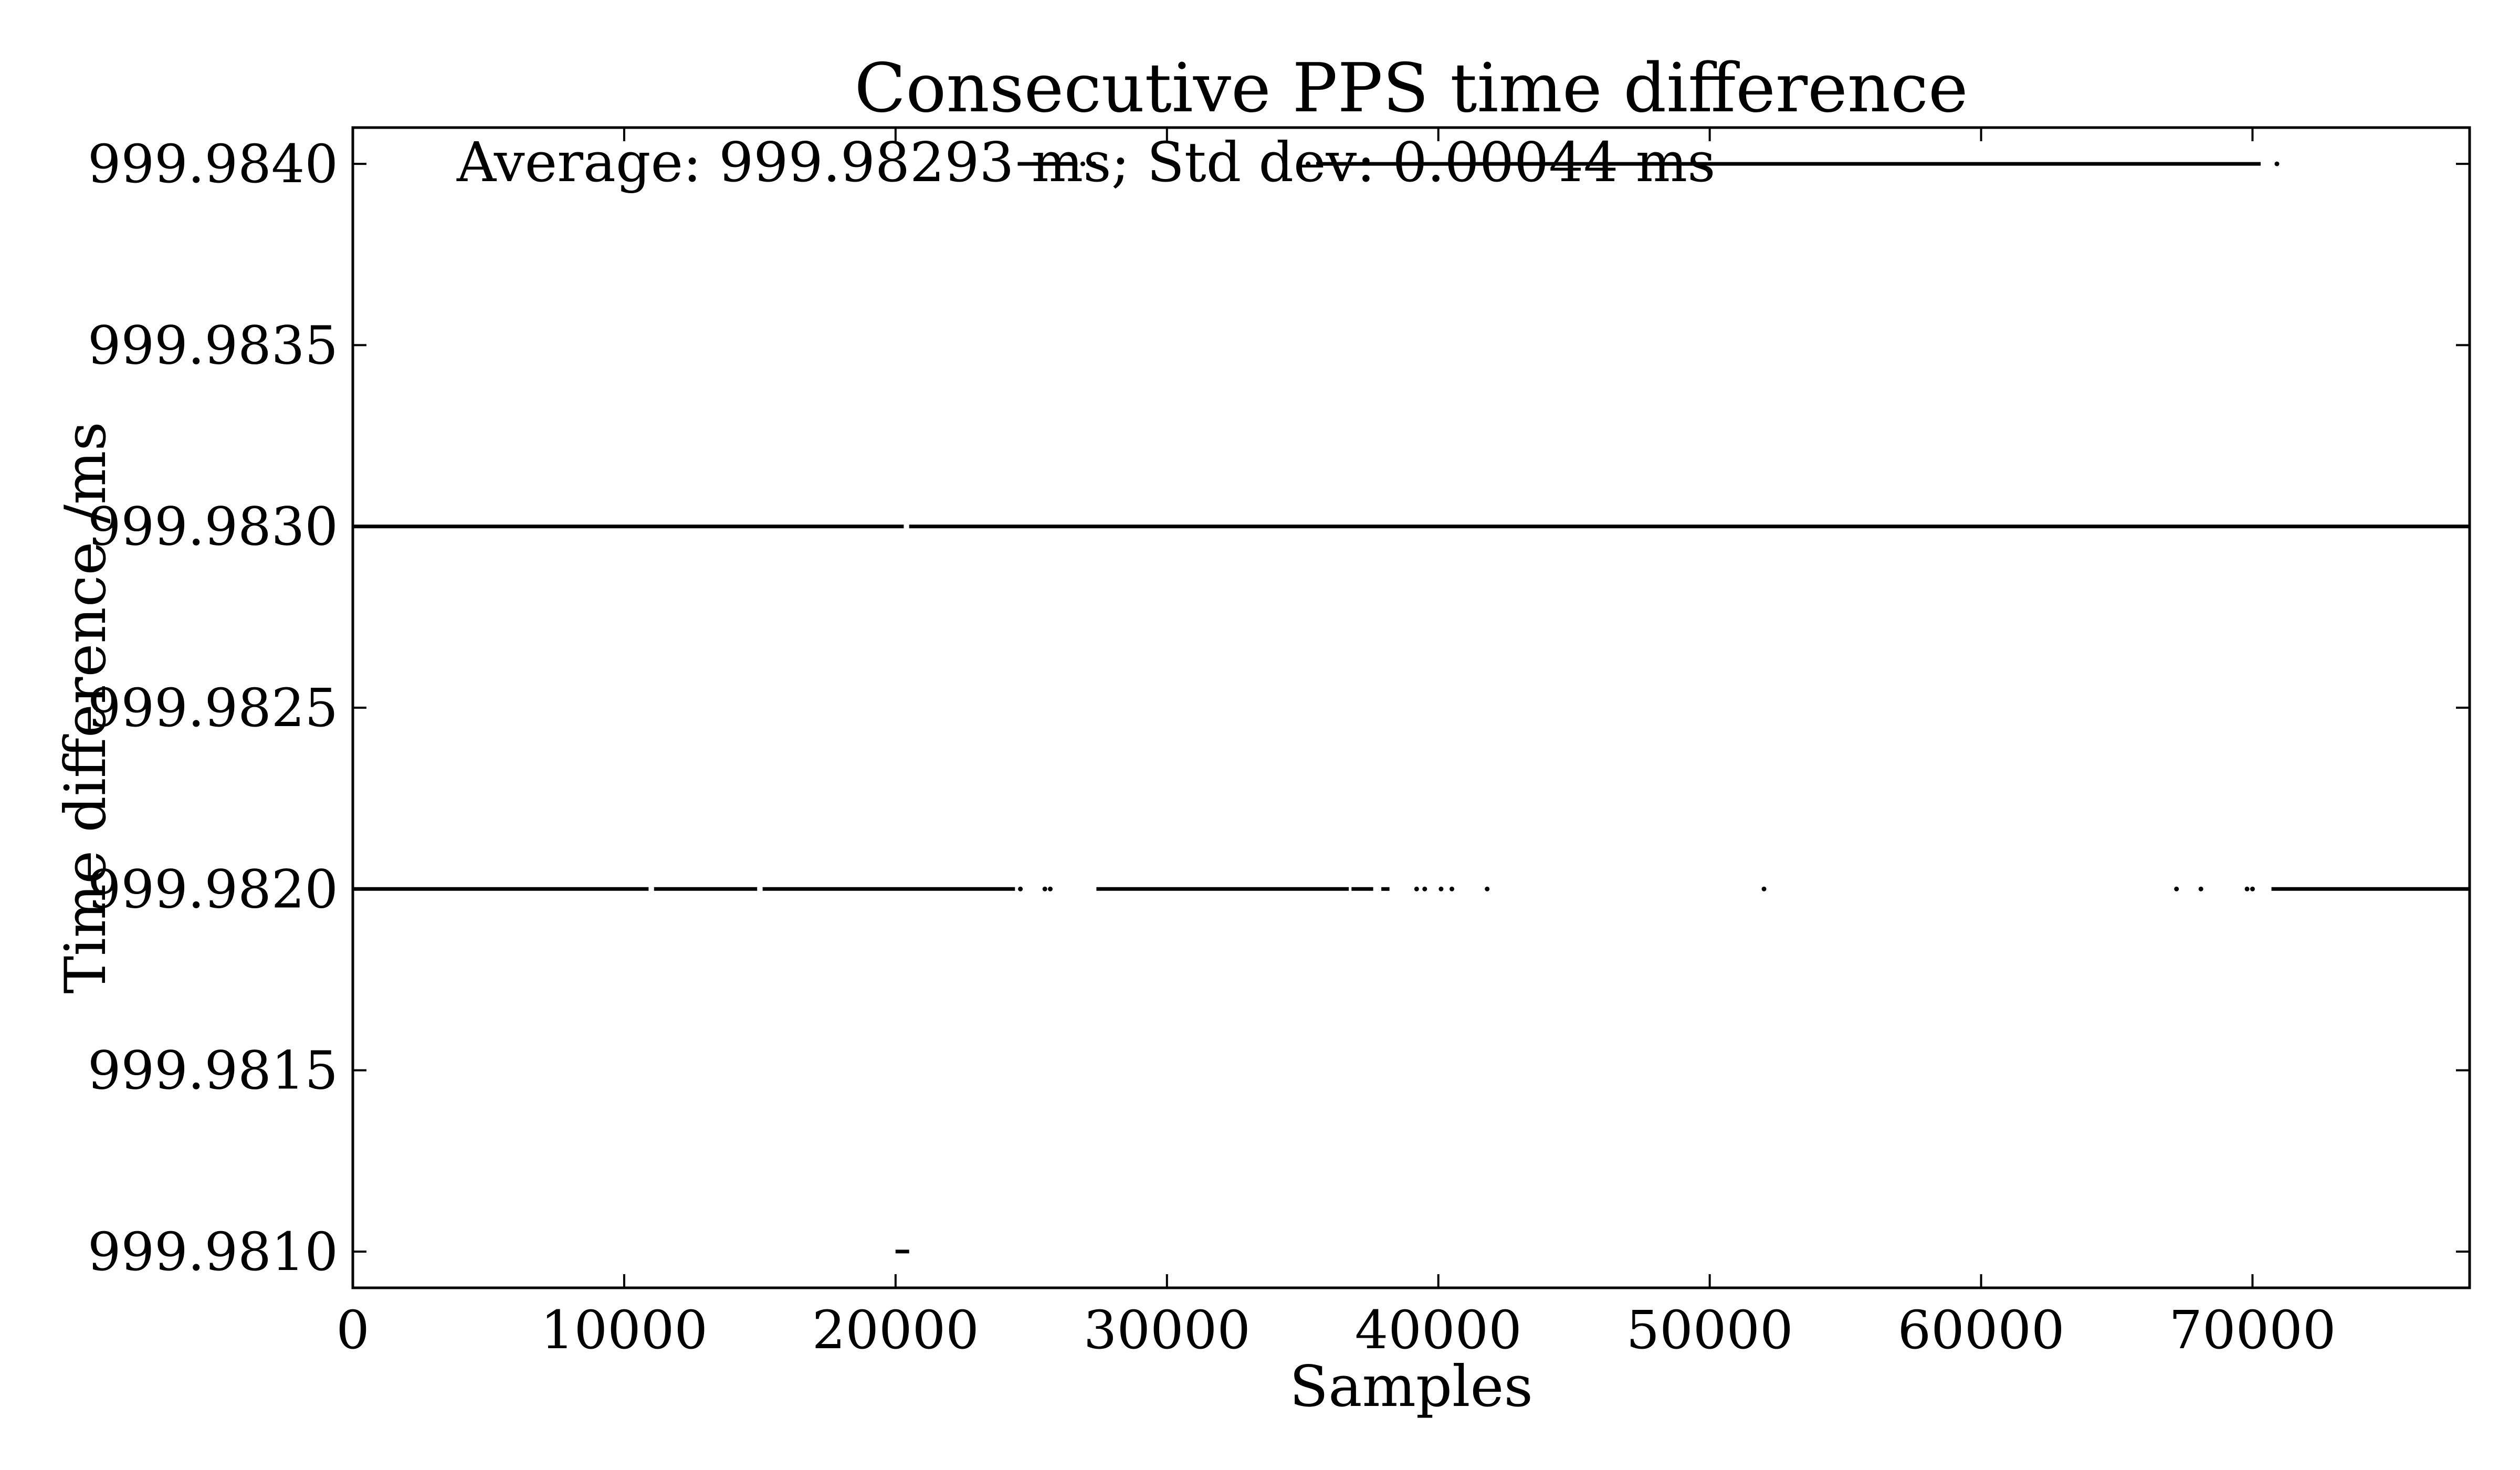 This screenshot has height=1470, width=2520. I want to click on y-tick-label-4: 999.9830, so click(213, 527).